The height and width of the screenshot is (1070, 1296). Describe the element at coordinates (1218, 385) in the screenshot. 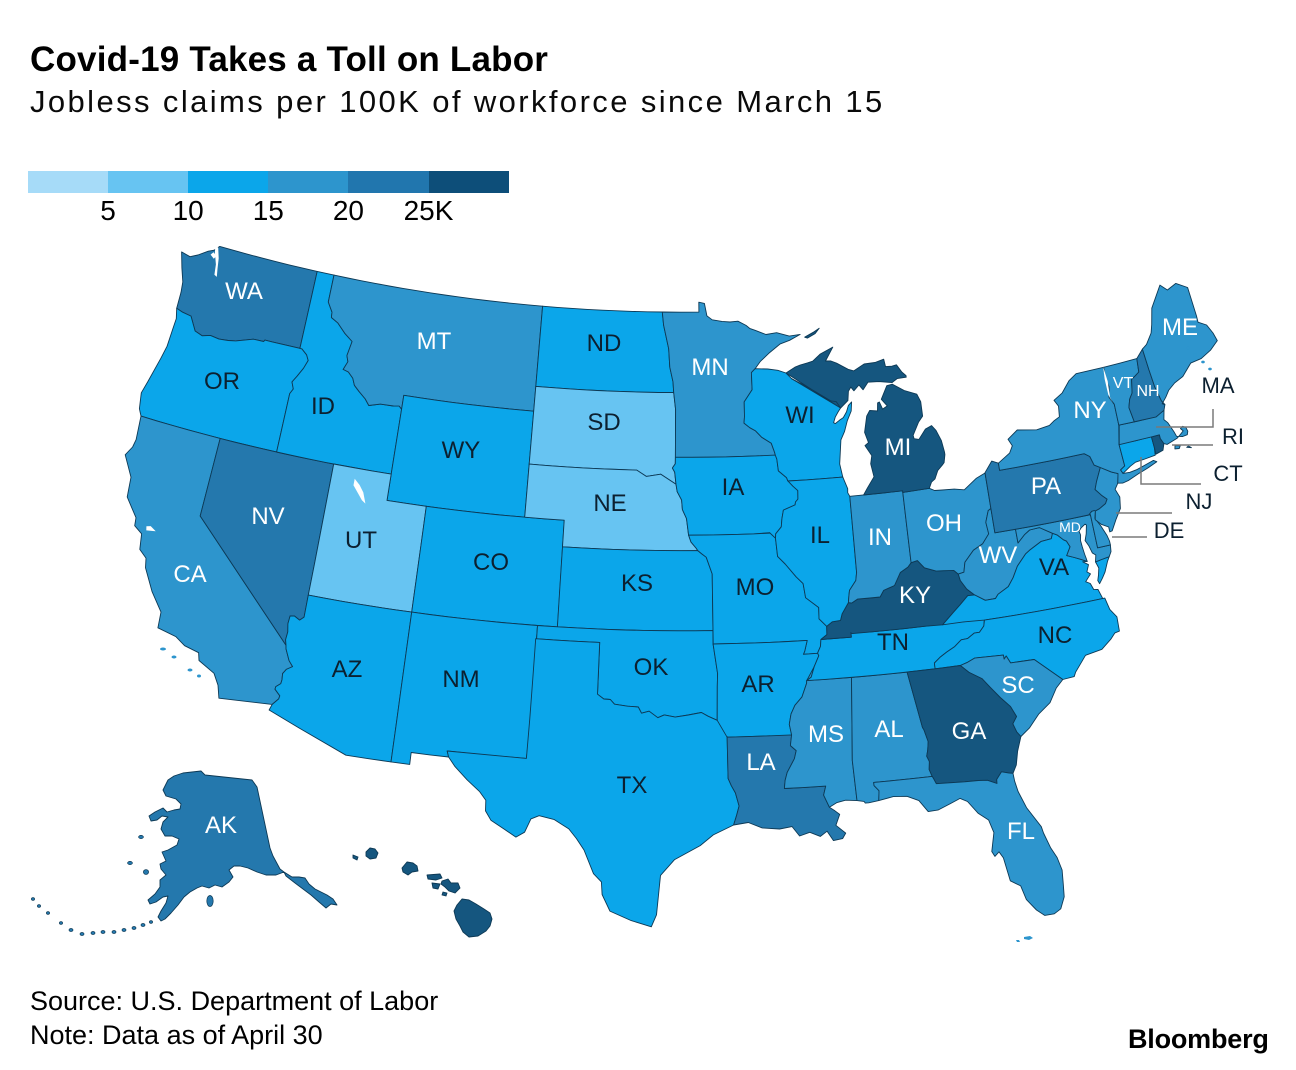

I see `svg-text: MA` at that location.